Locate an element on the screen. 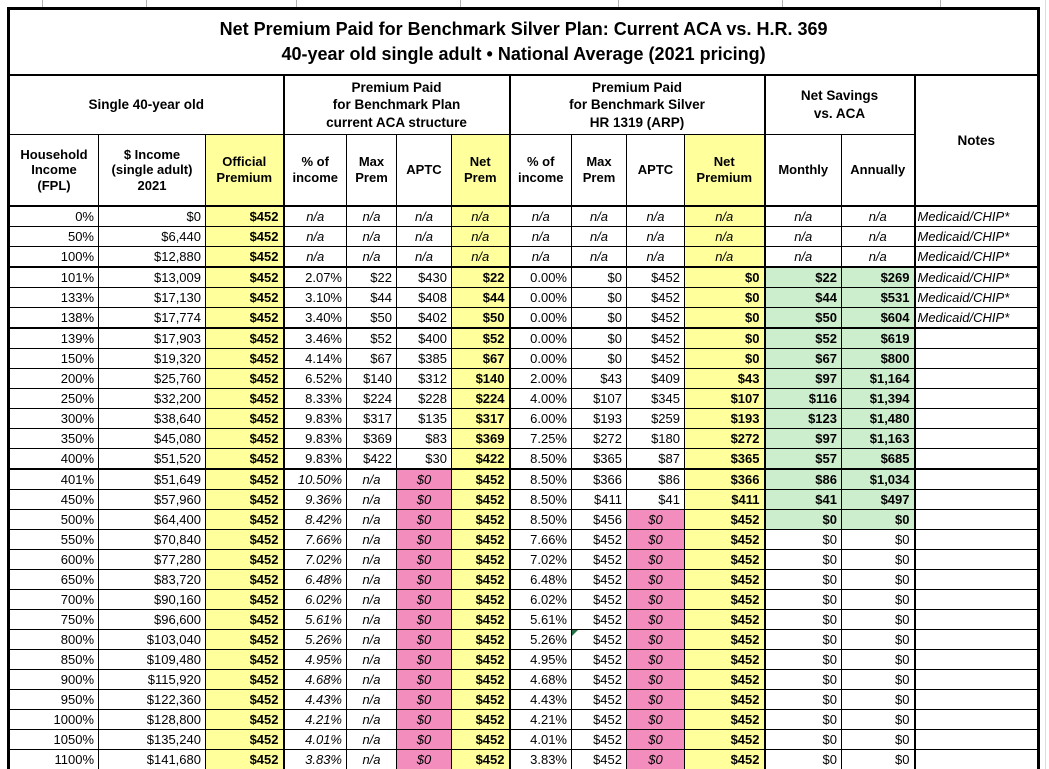 This screenshot has height=769, width=1049. cell-aca_pct: 5.26% is located at coordinates (315, 639).